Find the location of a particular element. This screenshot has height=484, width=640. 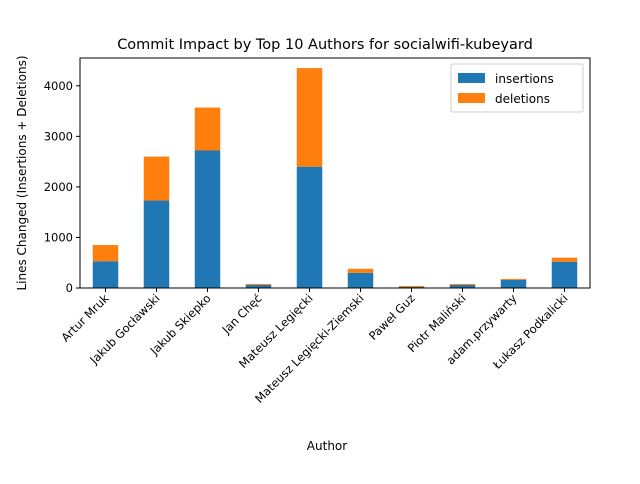

legend-swatch-deletions is located at coordinates (471, 98).